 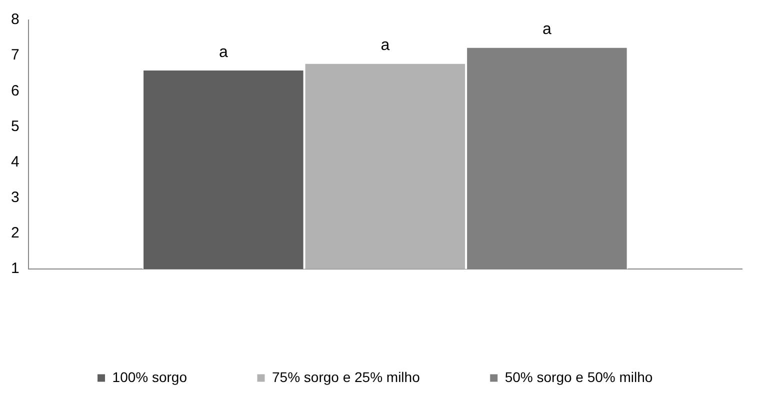 What do you see at coordinates (15, 269) in the screenshot?
I see `y-tick-label: 1` at bounding box center [15, 269].